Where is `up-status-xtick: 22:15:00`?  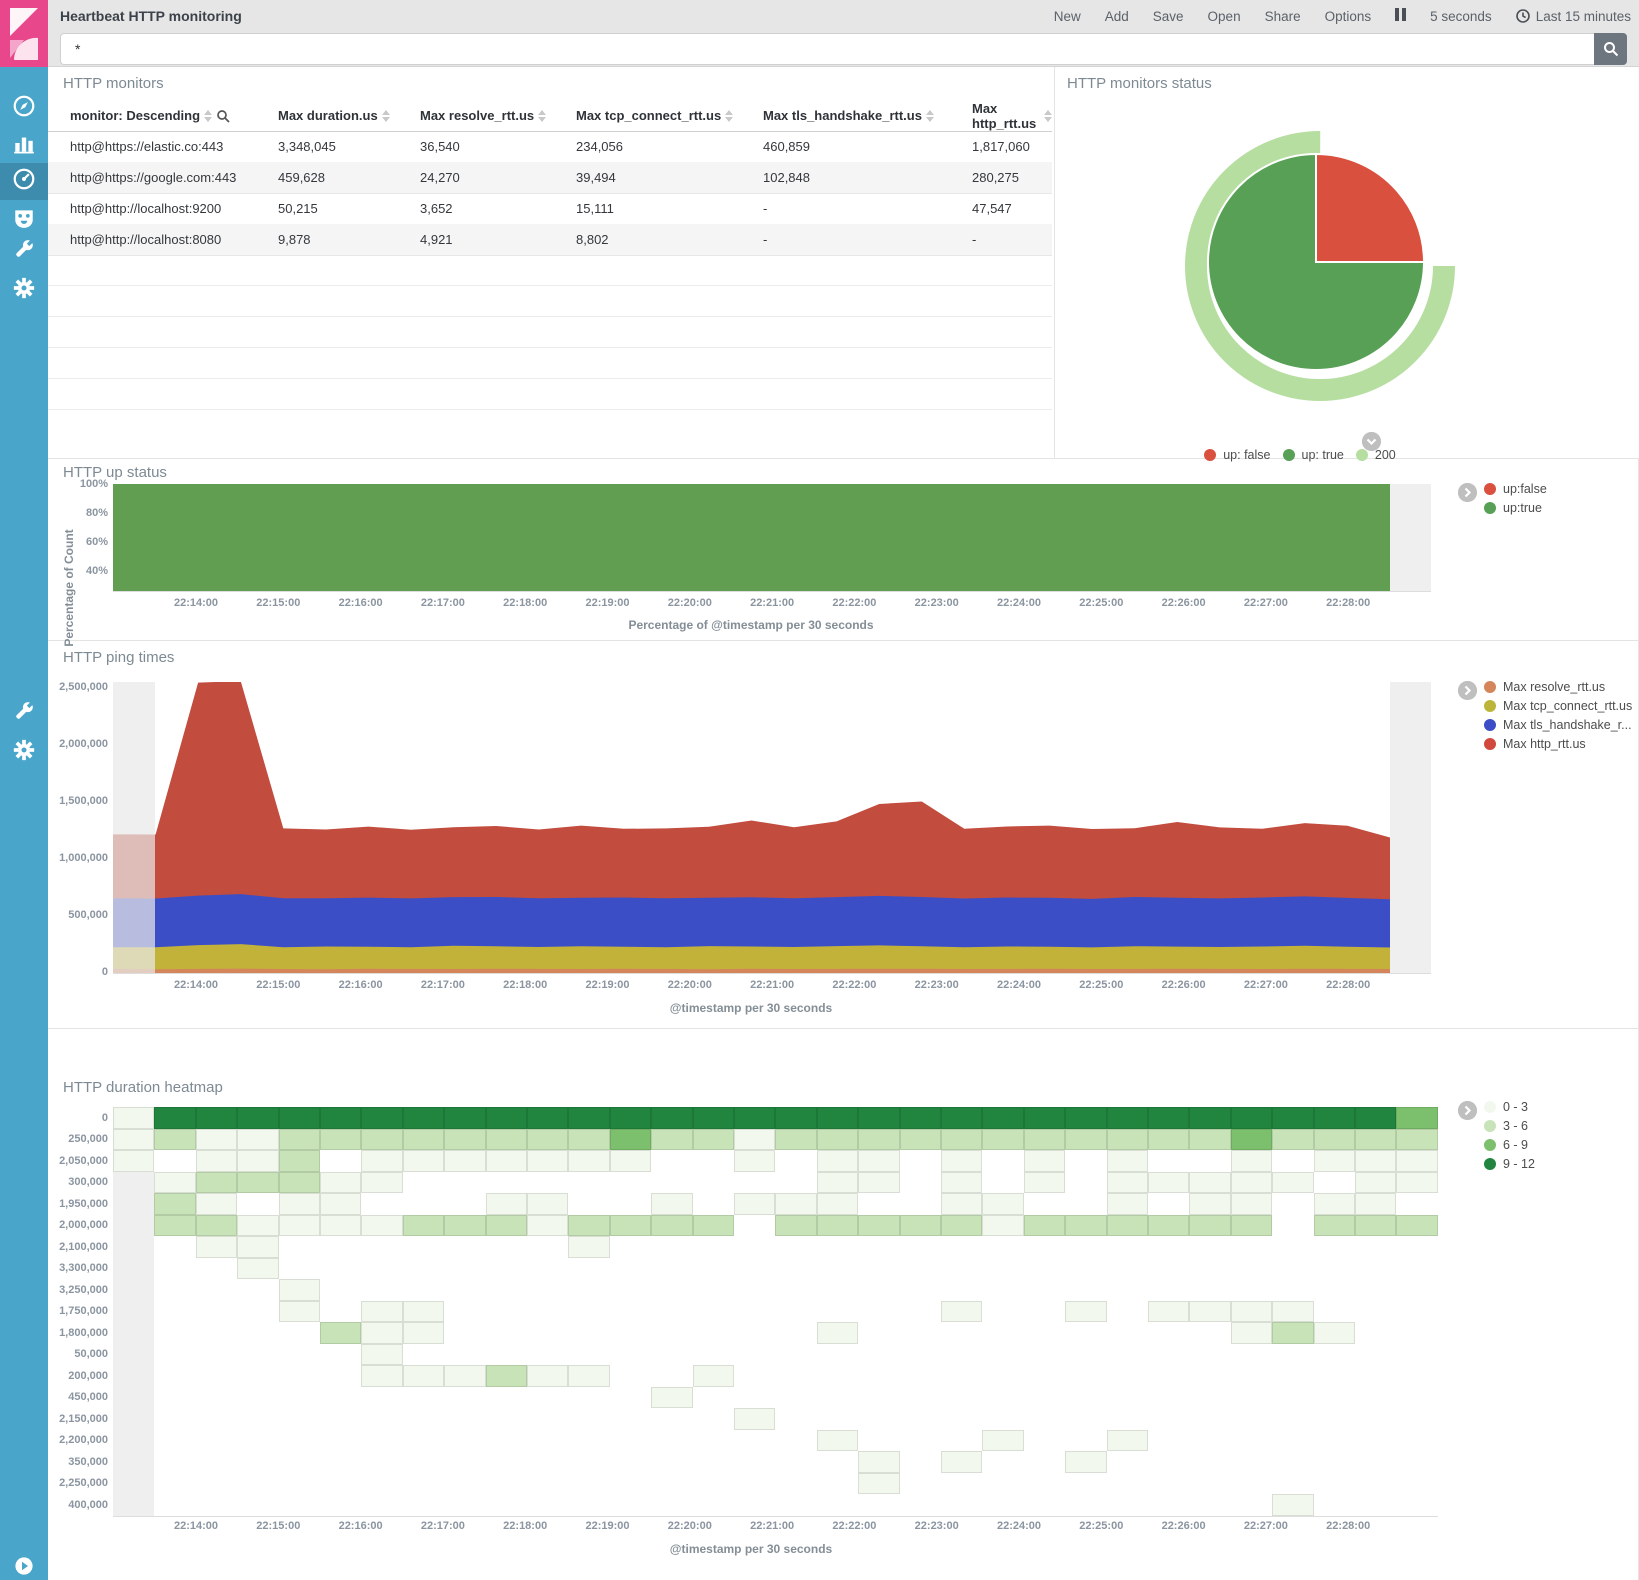
up-status-xtick: 22:15:00 is located at coordinates (278, 603).